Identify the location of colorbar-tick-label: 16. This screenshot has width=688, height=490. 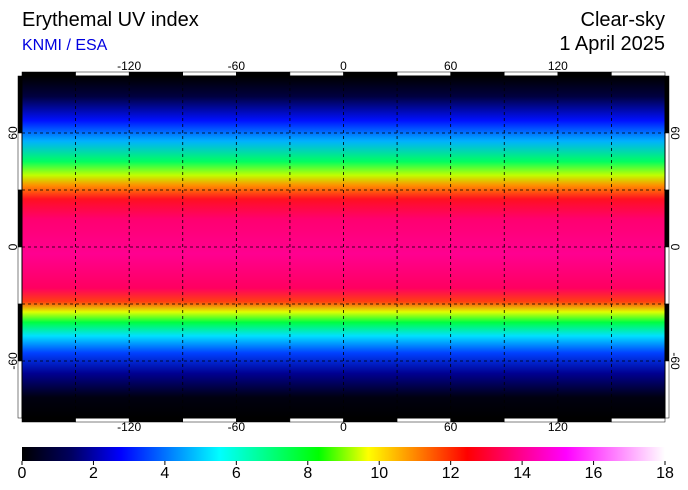
(594, 473).